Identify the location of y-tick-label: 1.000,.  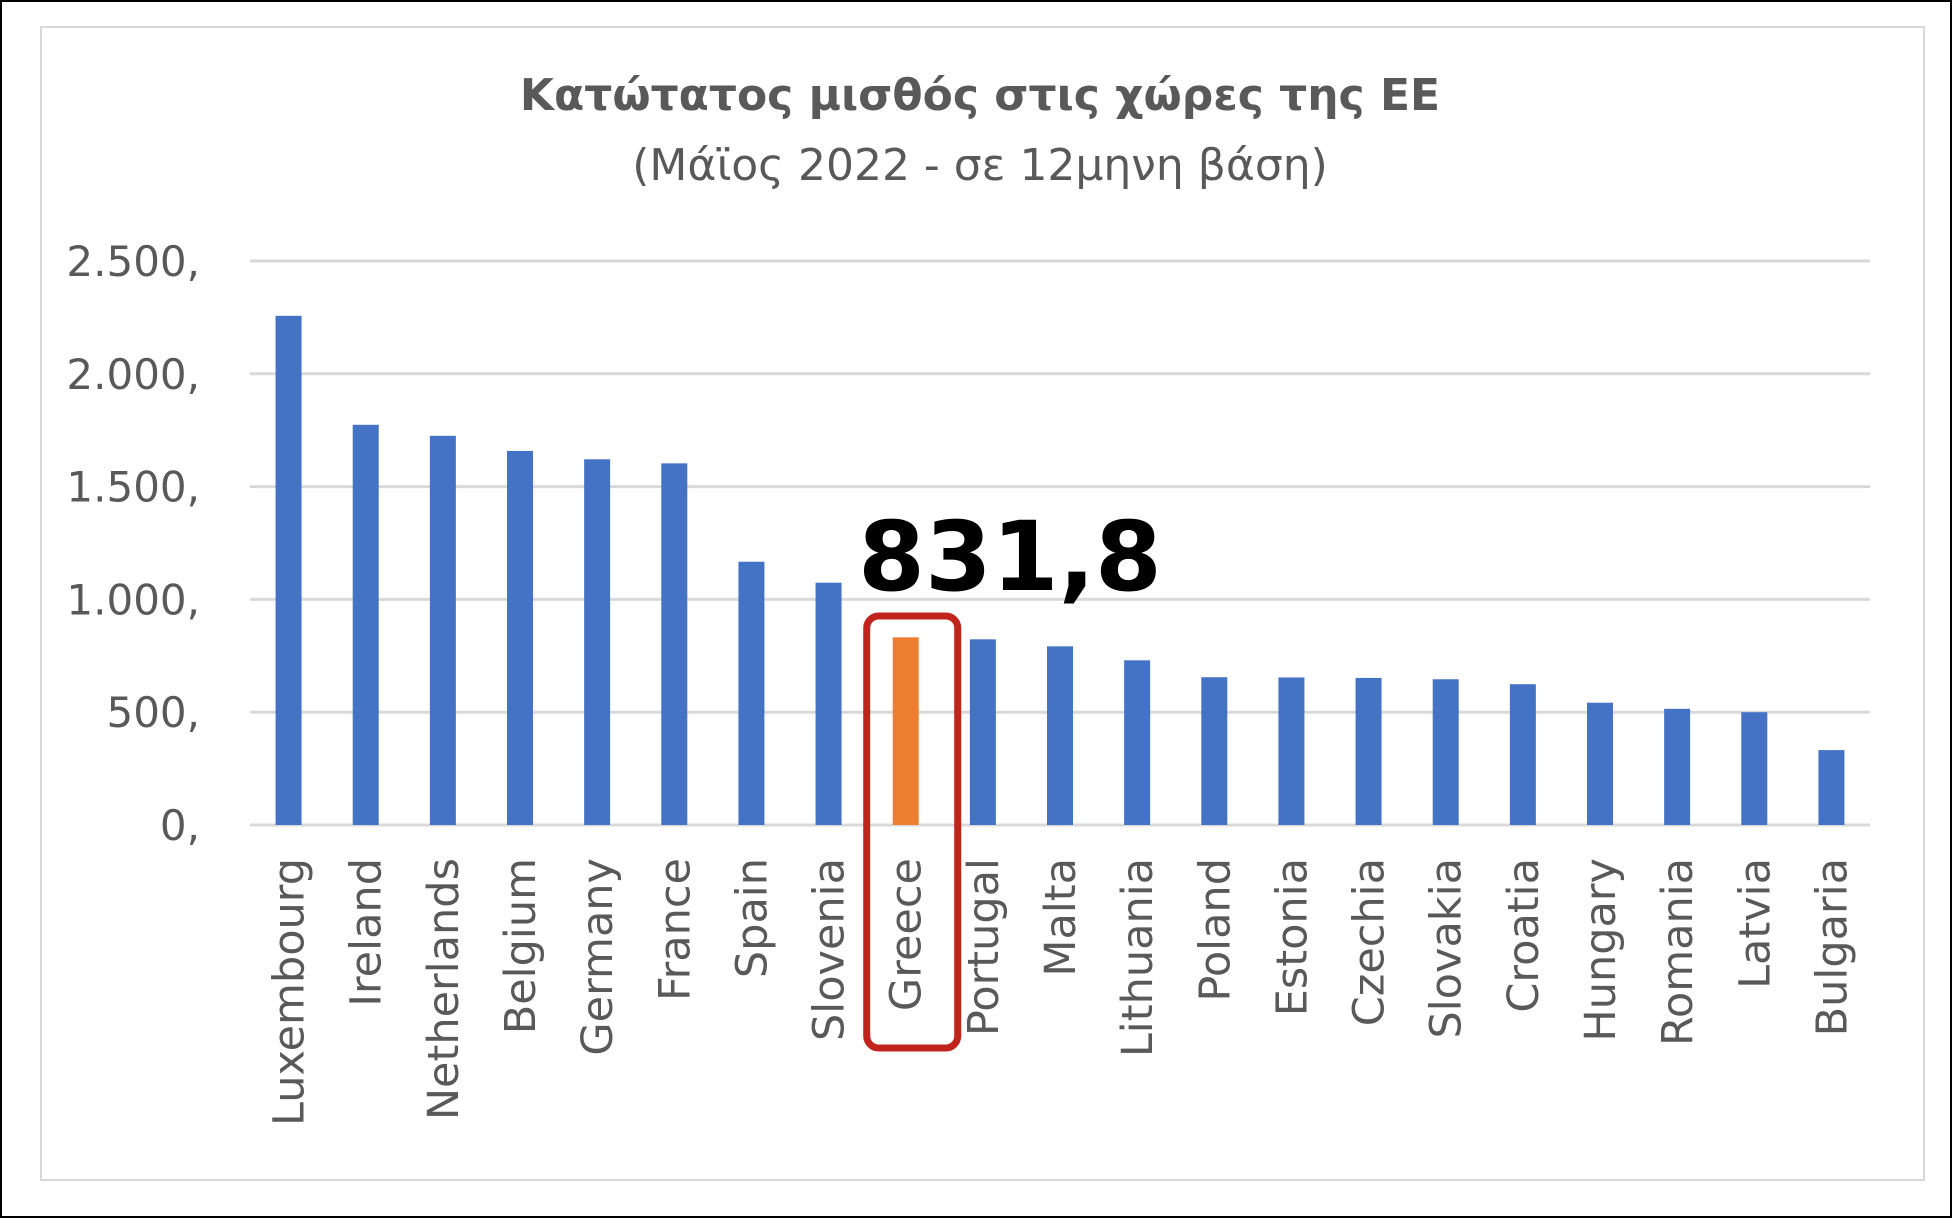
(133, 599).